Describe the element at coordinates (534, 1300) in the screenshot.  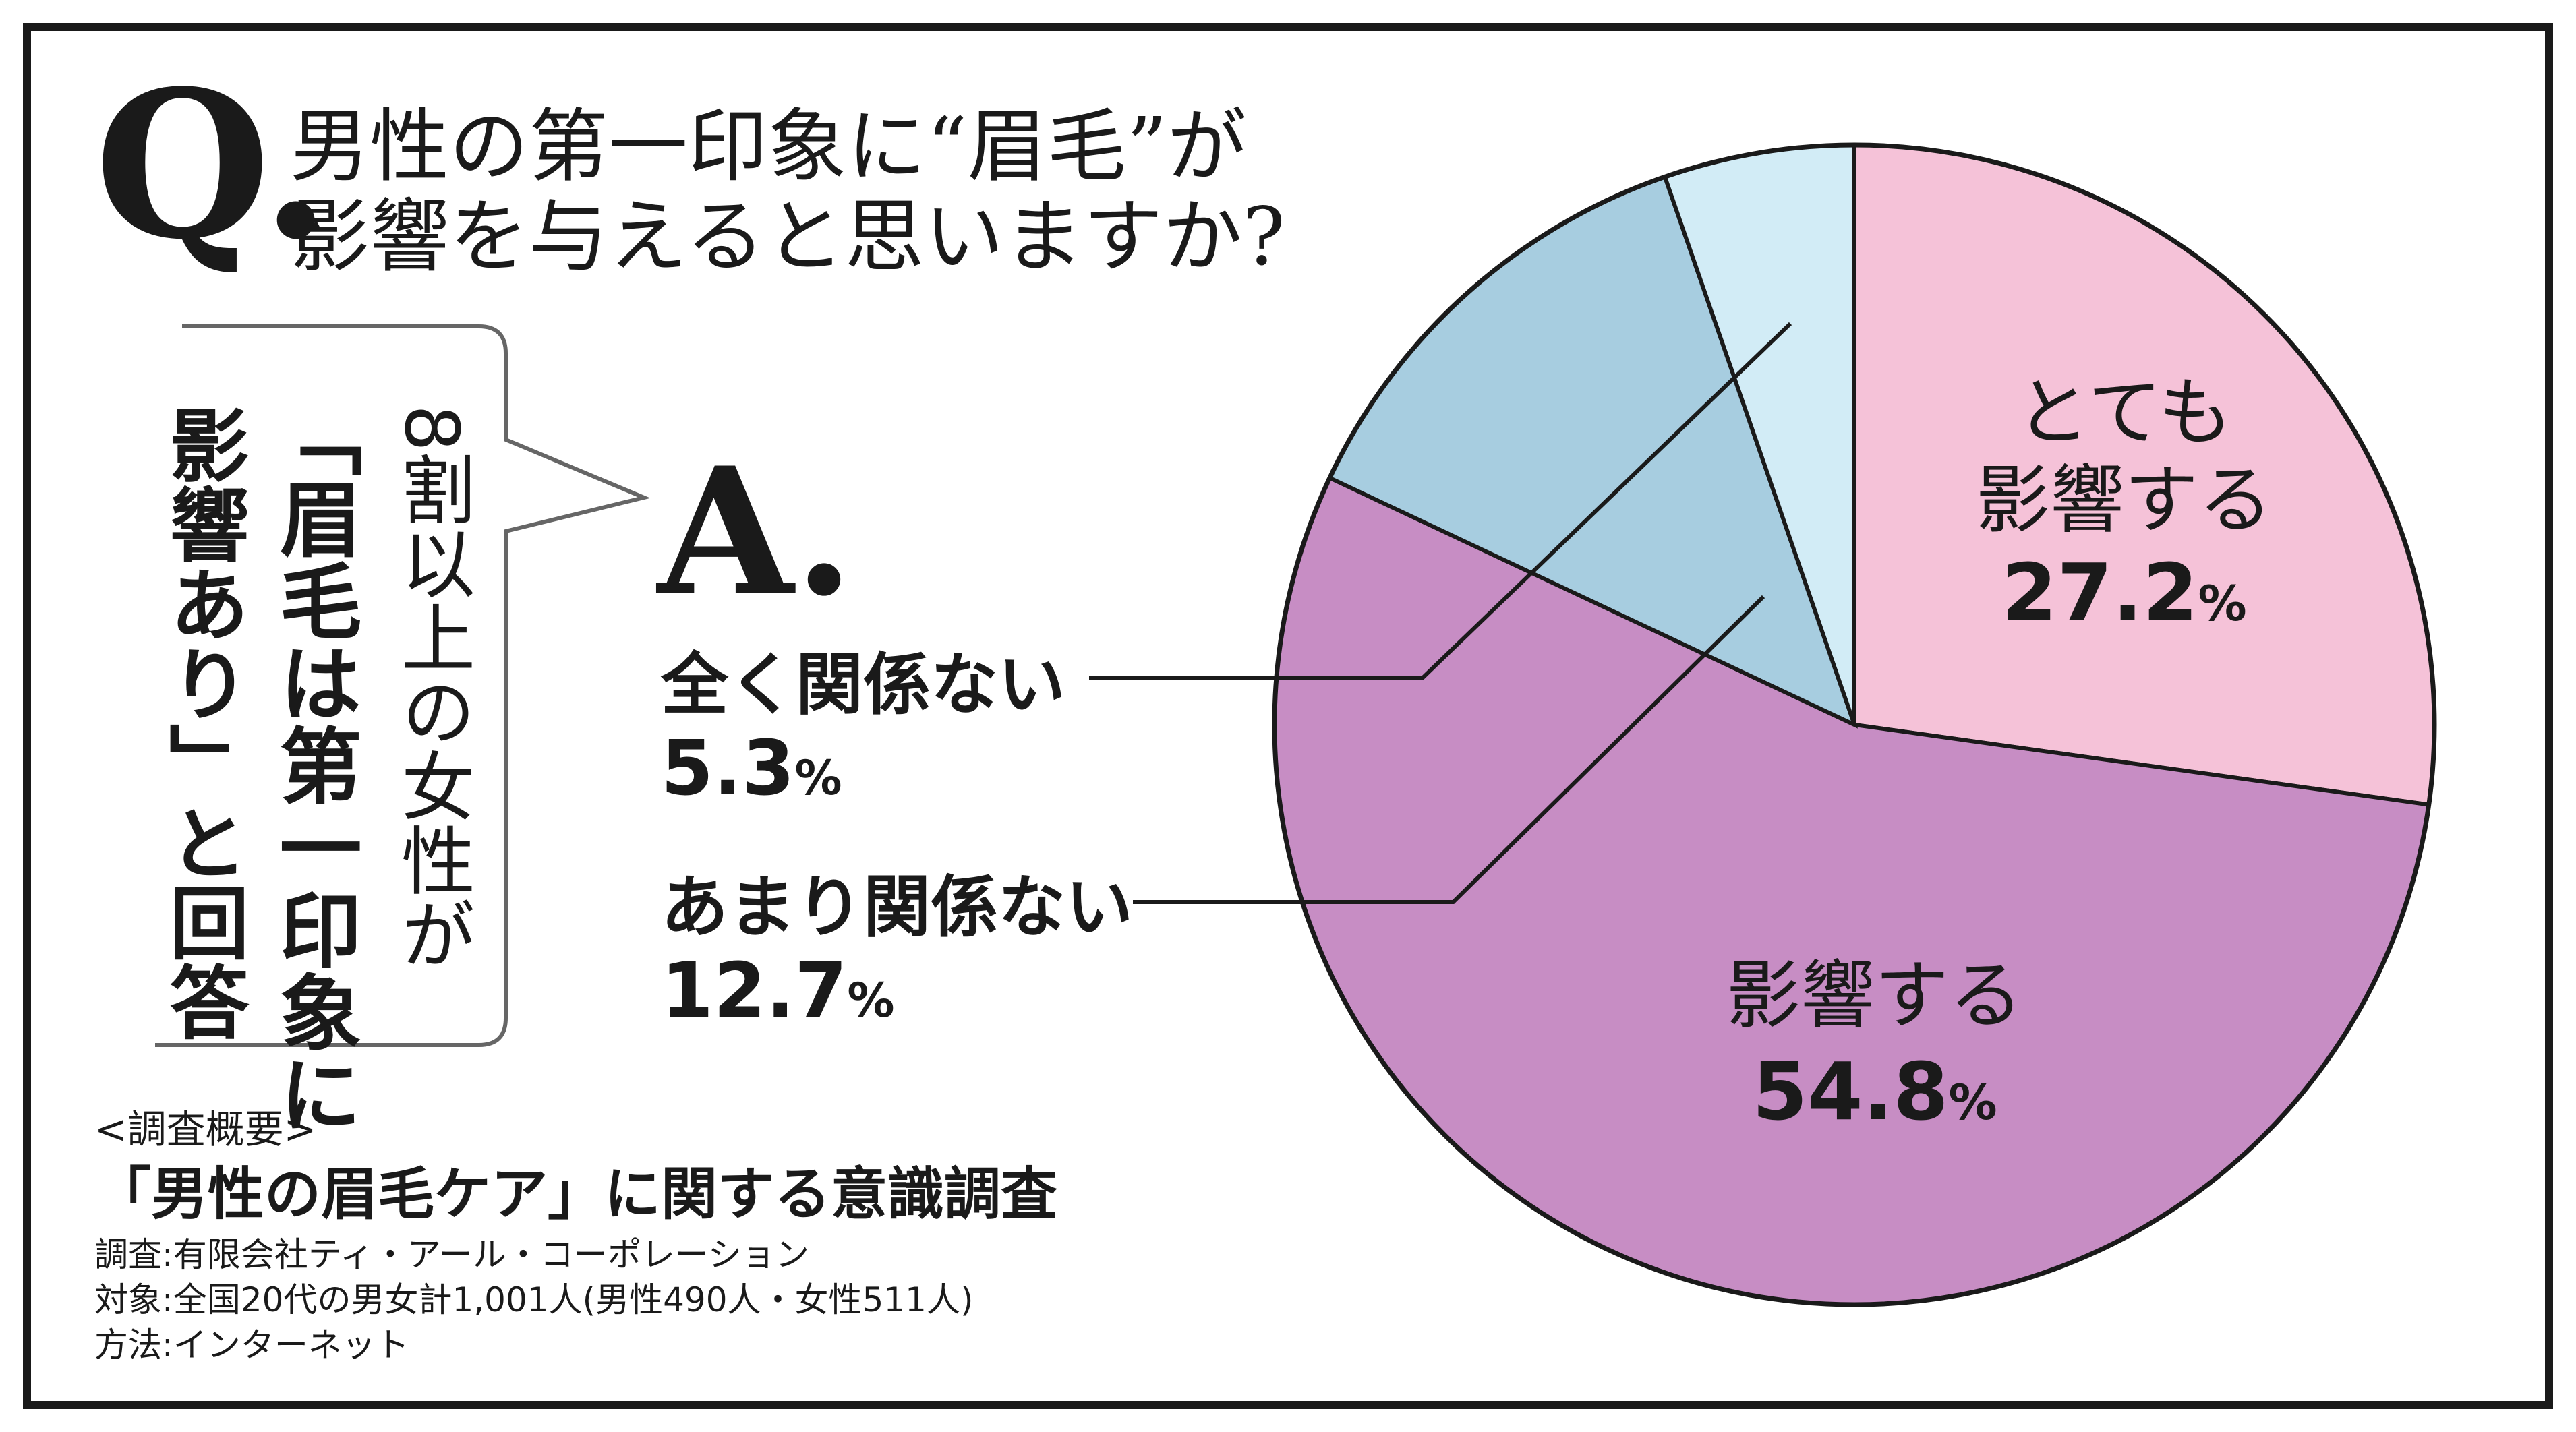
I see `survey-line2: 対象:全国20代の男女計1,001人(男性490人・女性511人)` at that location.